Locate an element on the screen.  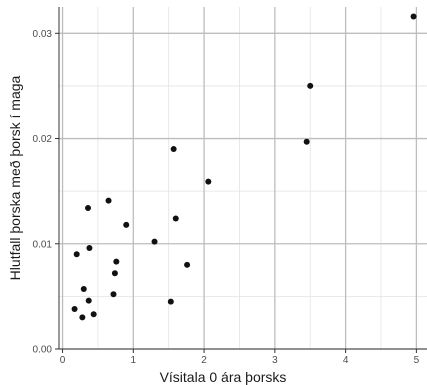
y-tick-labels: 0.00 0.01 0.02 0.03 is located at coordinates (43, 192).